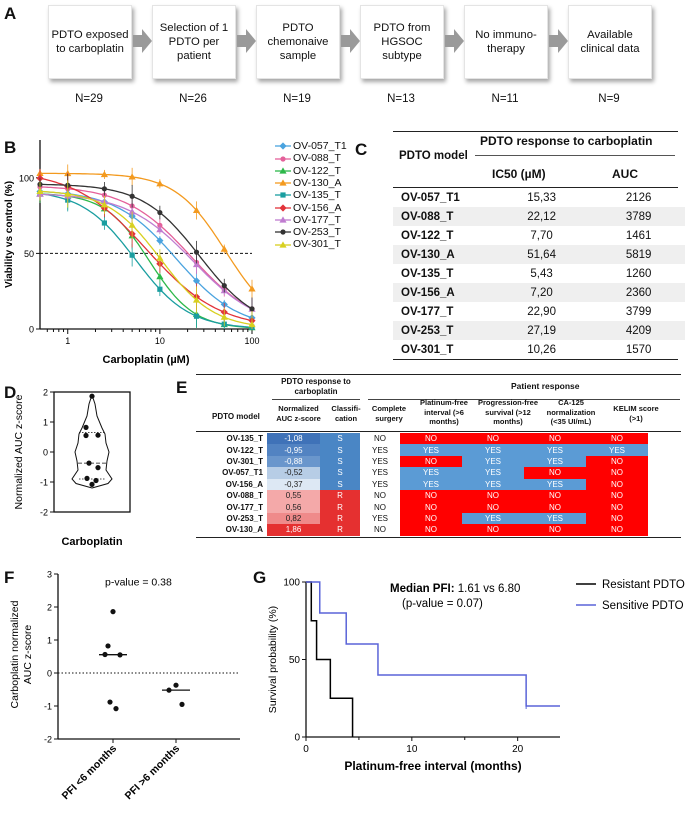 The height and width of the screenshot is (820, 685). What do you see at coordinates (638, 216) in the screenshot?
I see `table-cell: 3789` at bounding box center [638, 216].